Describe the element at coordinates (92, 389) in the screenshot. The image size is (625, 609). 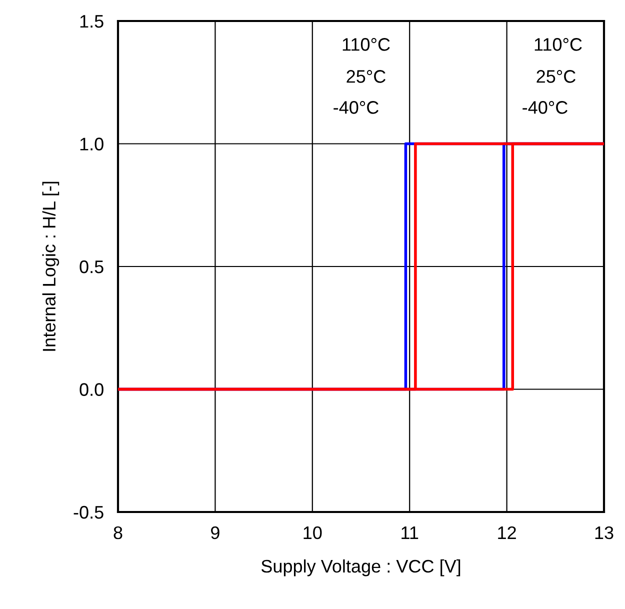
I see `y-tick-label: 0.0` at that location.